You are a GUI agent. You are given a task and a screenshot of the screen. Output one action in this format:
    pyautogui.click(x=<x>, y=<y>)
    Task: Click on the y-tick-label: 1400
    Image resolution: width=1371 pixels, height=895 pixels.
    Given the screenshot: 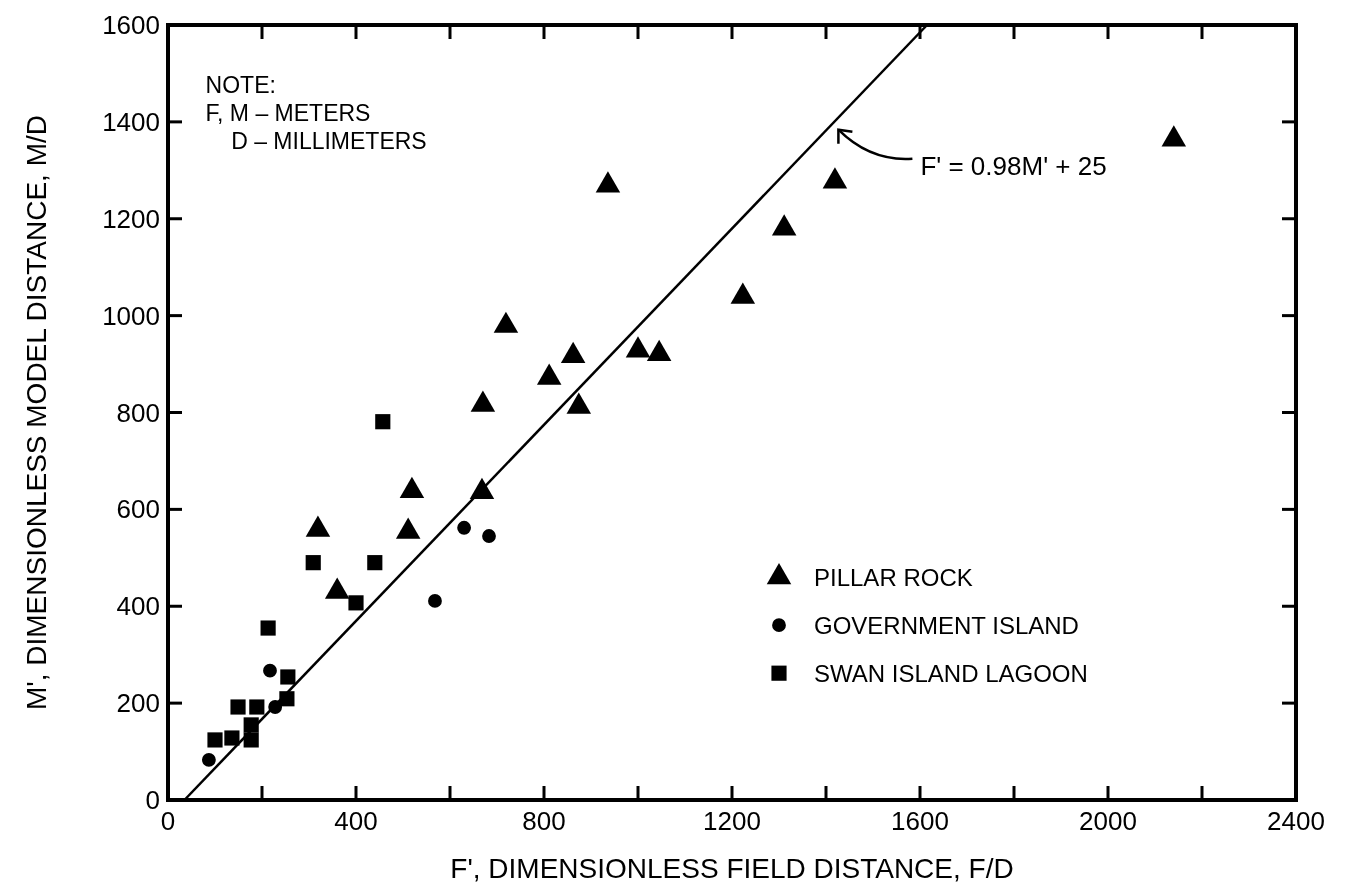 What is the action you would take?
    pyautogui.click(x=131, y=121)
    